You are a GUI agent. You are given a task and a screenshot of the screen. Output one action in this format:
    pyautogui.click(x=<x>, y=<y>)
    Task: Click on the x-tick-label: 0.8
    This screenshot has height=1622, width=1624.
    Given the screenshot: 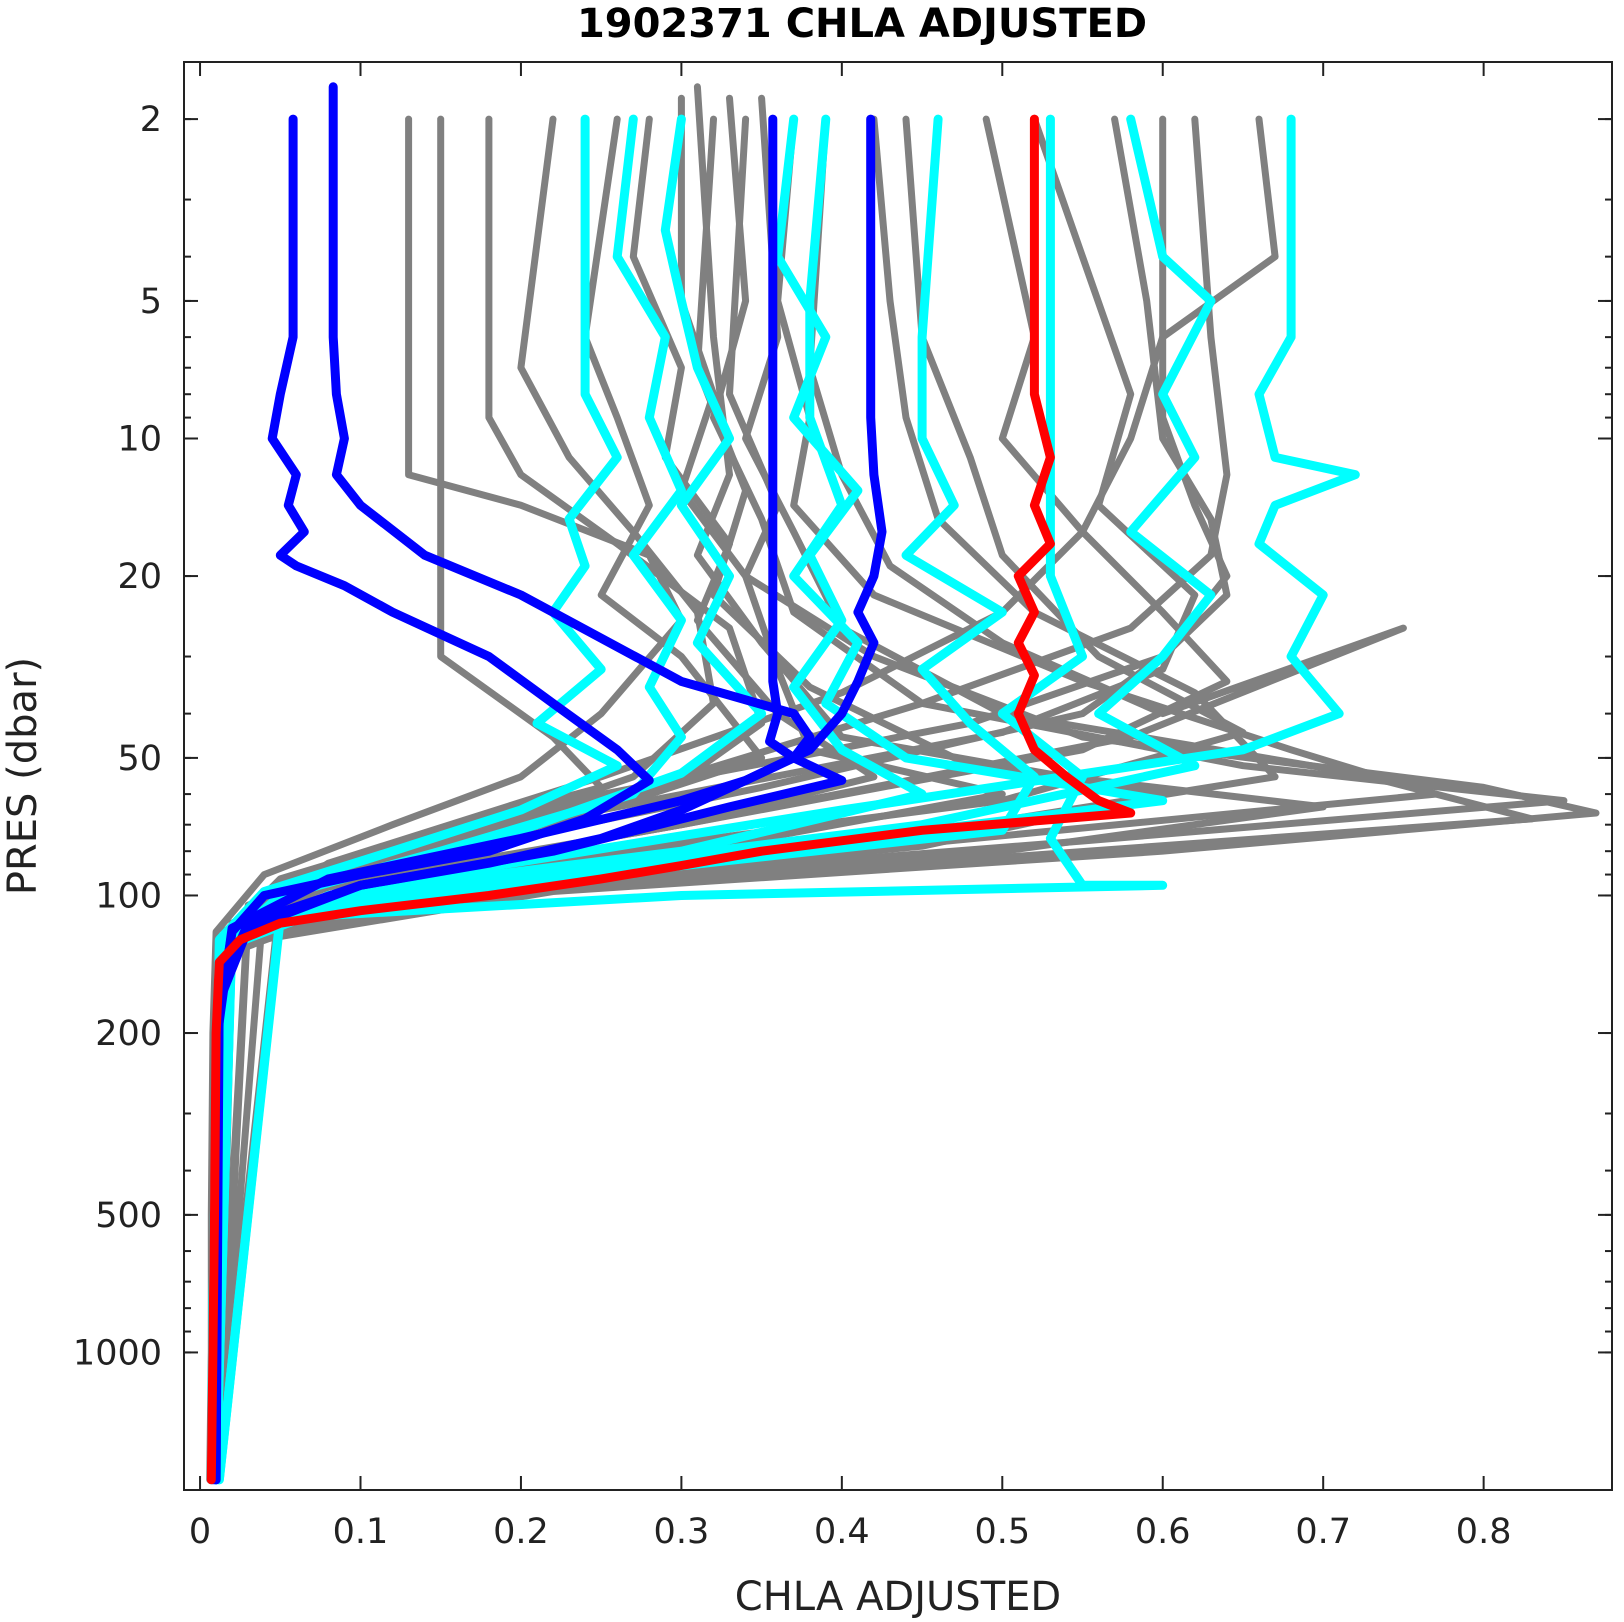 What is the action you would take?
    pyautogui.click(x=1484, y=1532)
    